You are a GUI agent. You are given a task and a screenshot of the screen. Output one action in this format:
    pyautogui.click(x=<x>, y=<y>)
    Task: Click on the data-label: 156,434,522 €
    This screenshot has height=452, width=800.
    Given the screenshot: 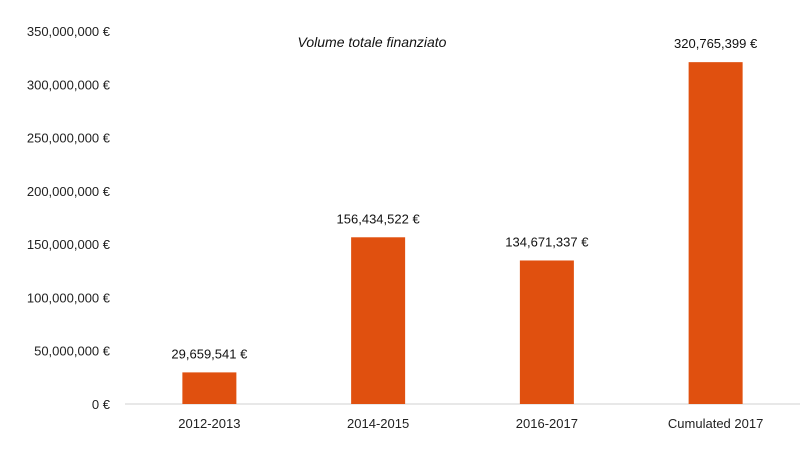 What is the action you would take?
    pyautogui.click(x=379, y=218)
    